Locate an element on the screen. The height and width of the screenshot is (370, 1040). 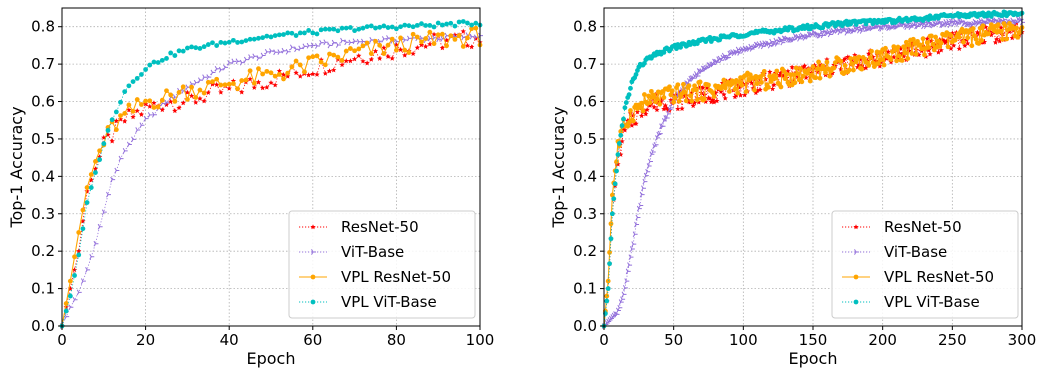
legend-marker is located at coordinates (313, 227).